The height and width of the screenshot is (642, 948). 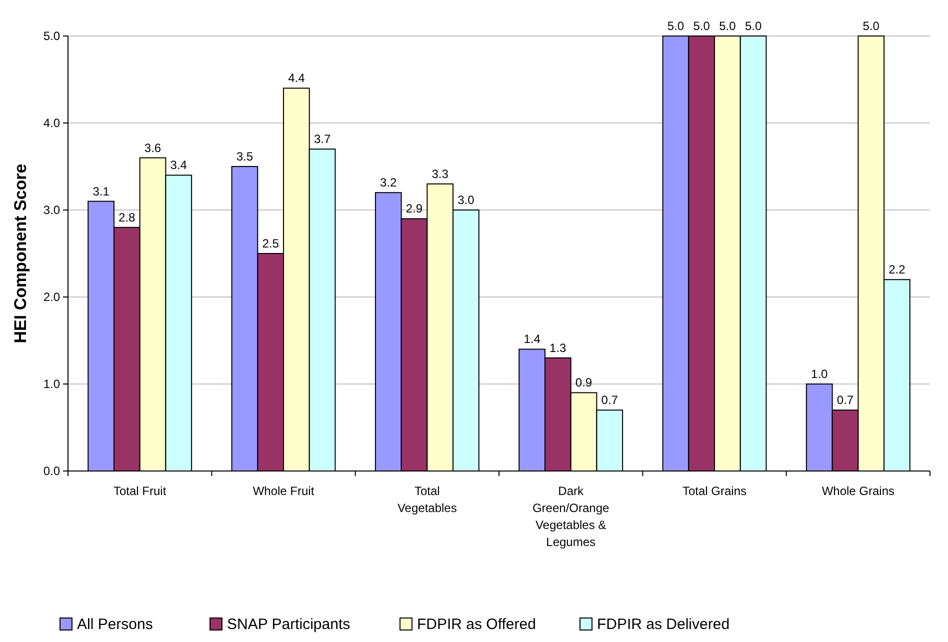 What do you see at coordinates (140, 491) in the screenshot?
I see `x-tick-label: Total Fruit` at bounding box center [140, 491].